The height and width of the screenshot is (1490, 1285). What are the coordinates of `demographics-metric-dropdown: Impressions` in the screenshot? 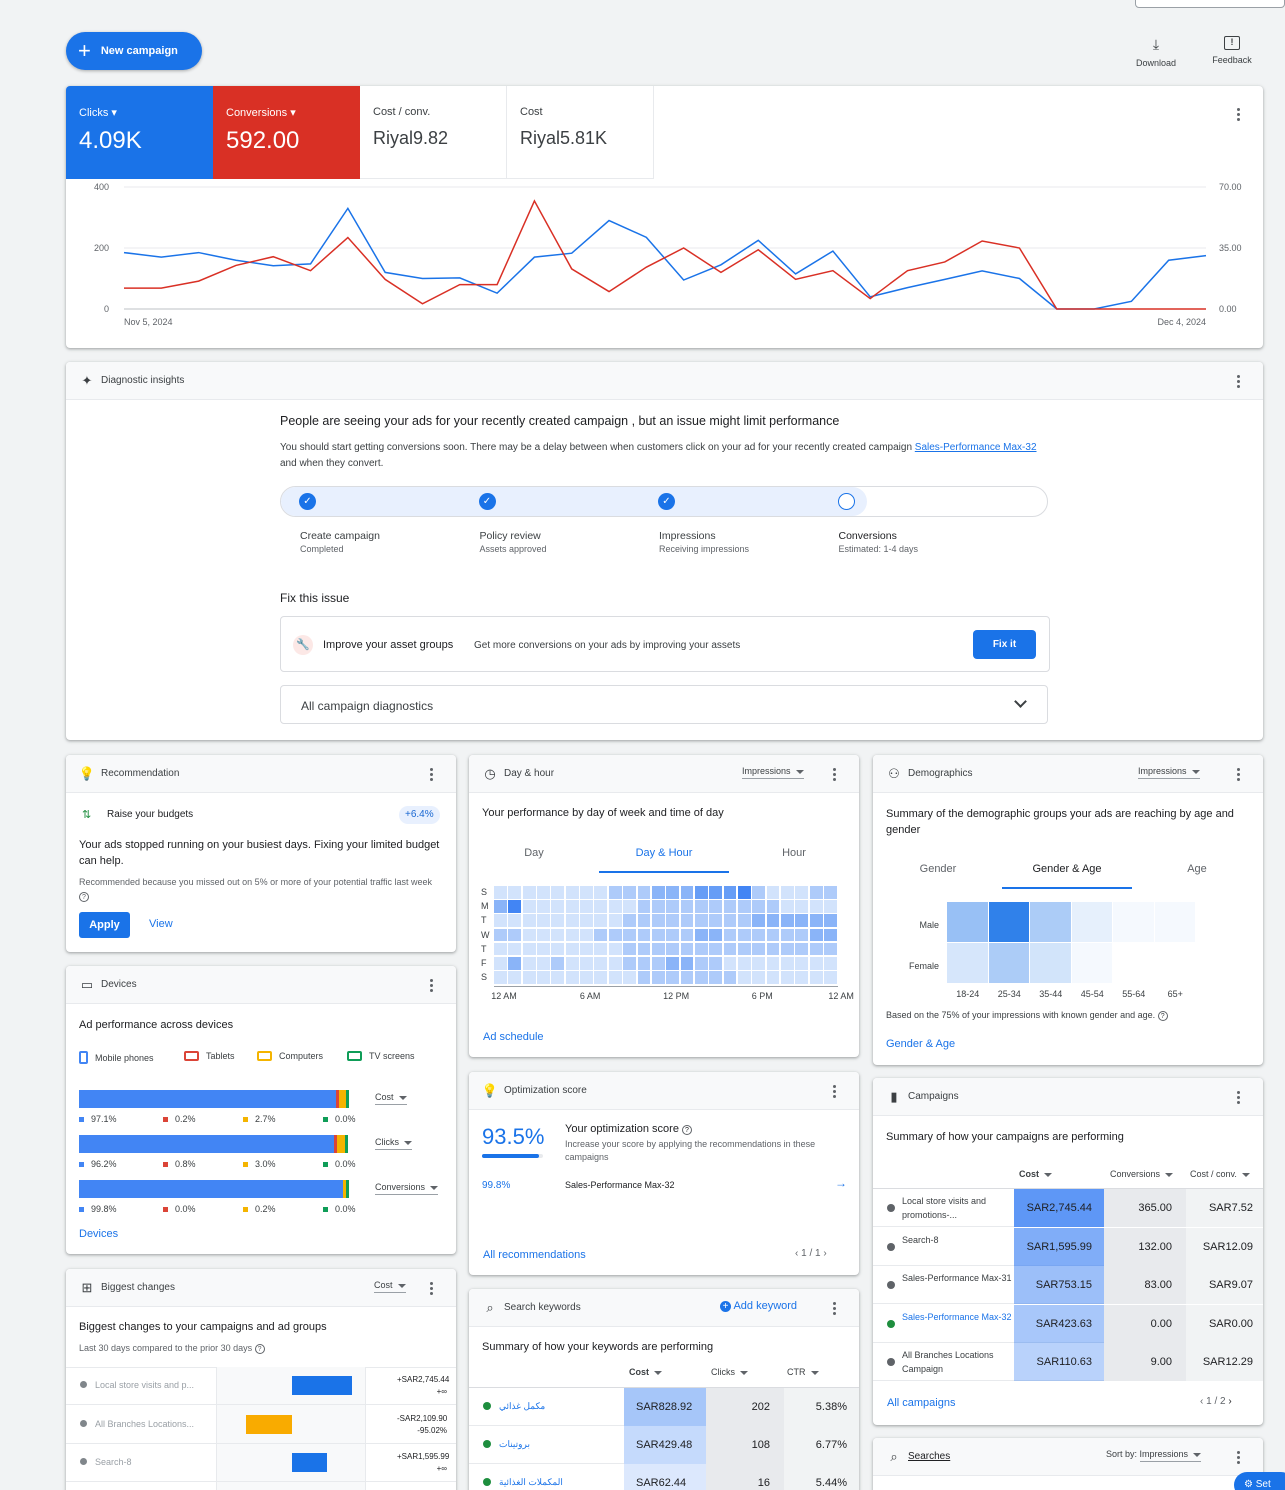 It's located at (1169, 772).